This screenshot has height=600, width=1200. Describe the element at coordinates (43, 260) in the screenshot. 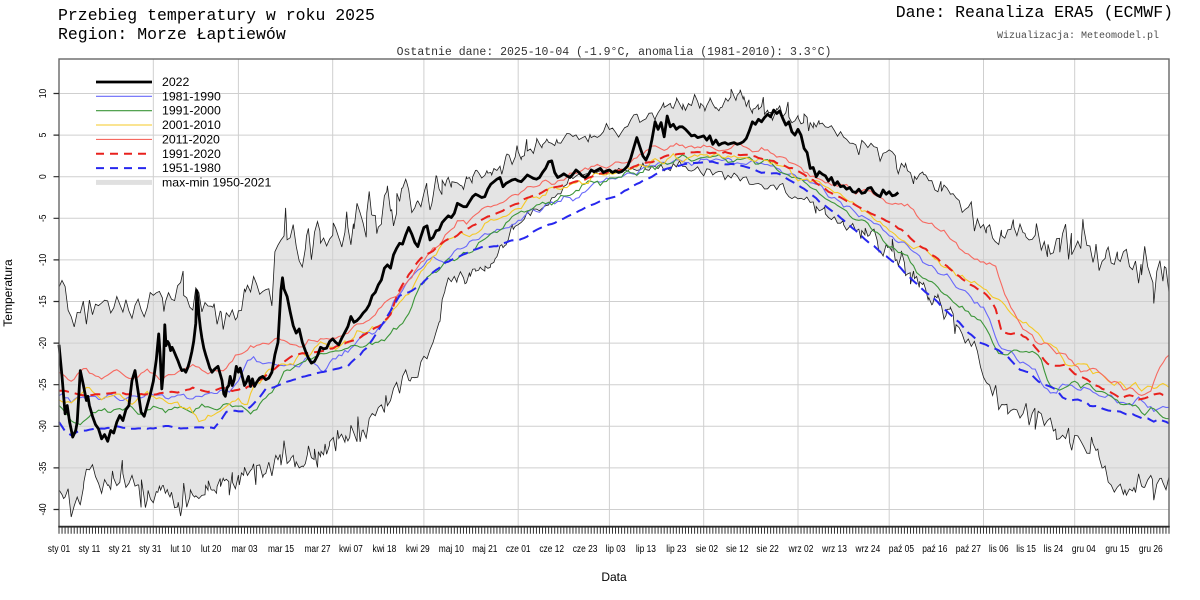

I see `svg-text: -10` at that location.